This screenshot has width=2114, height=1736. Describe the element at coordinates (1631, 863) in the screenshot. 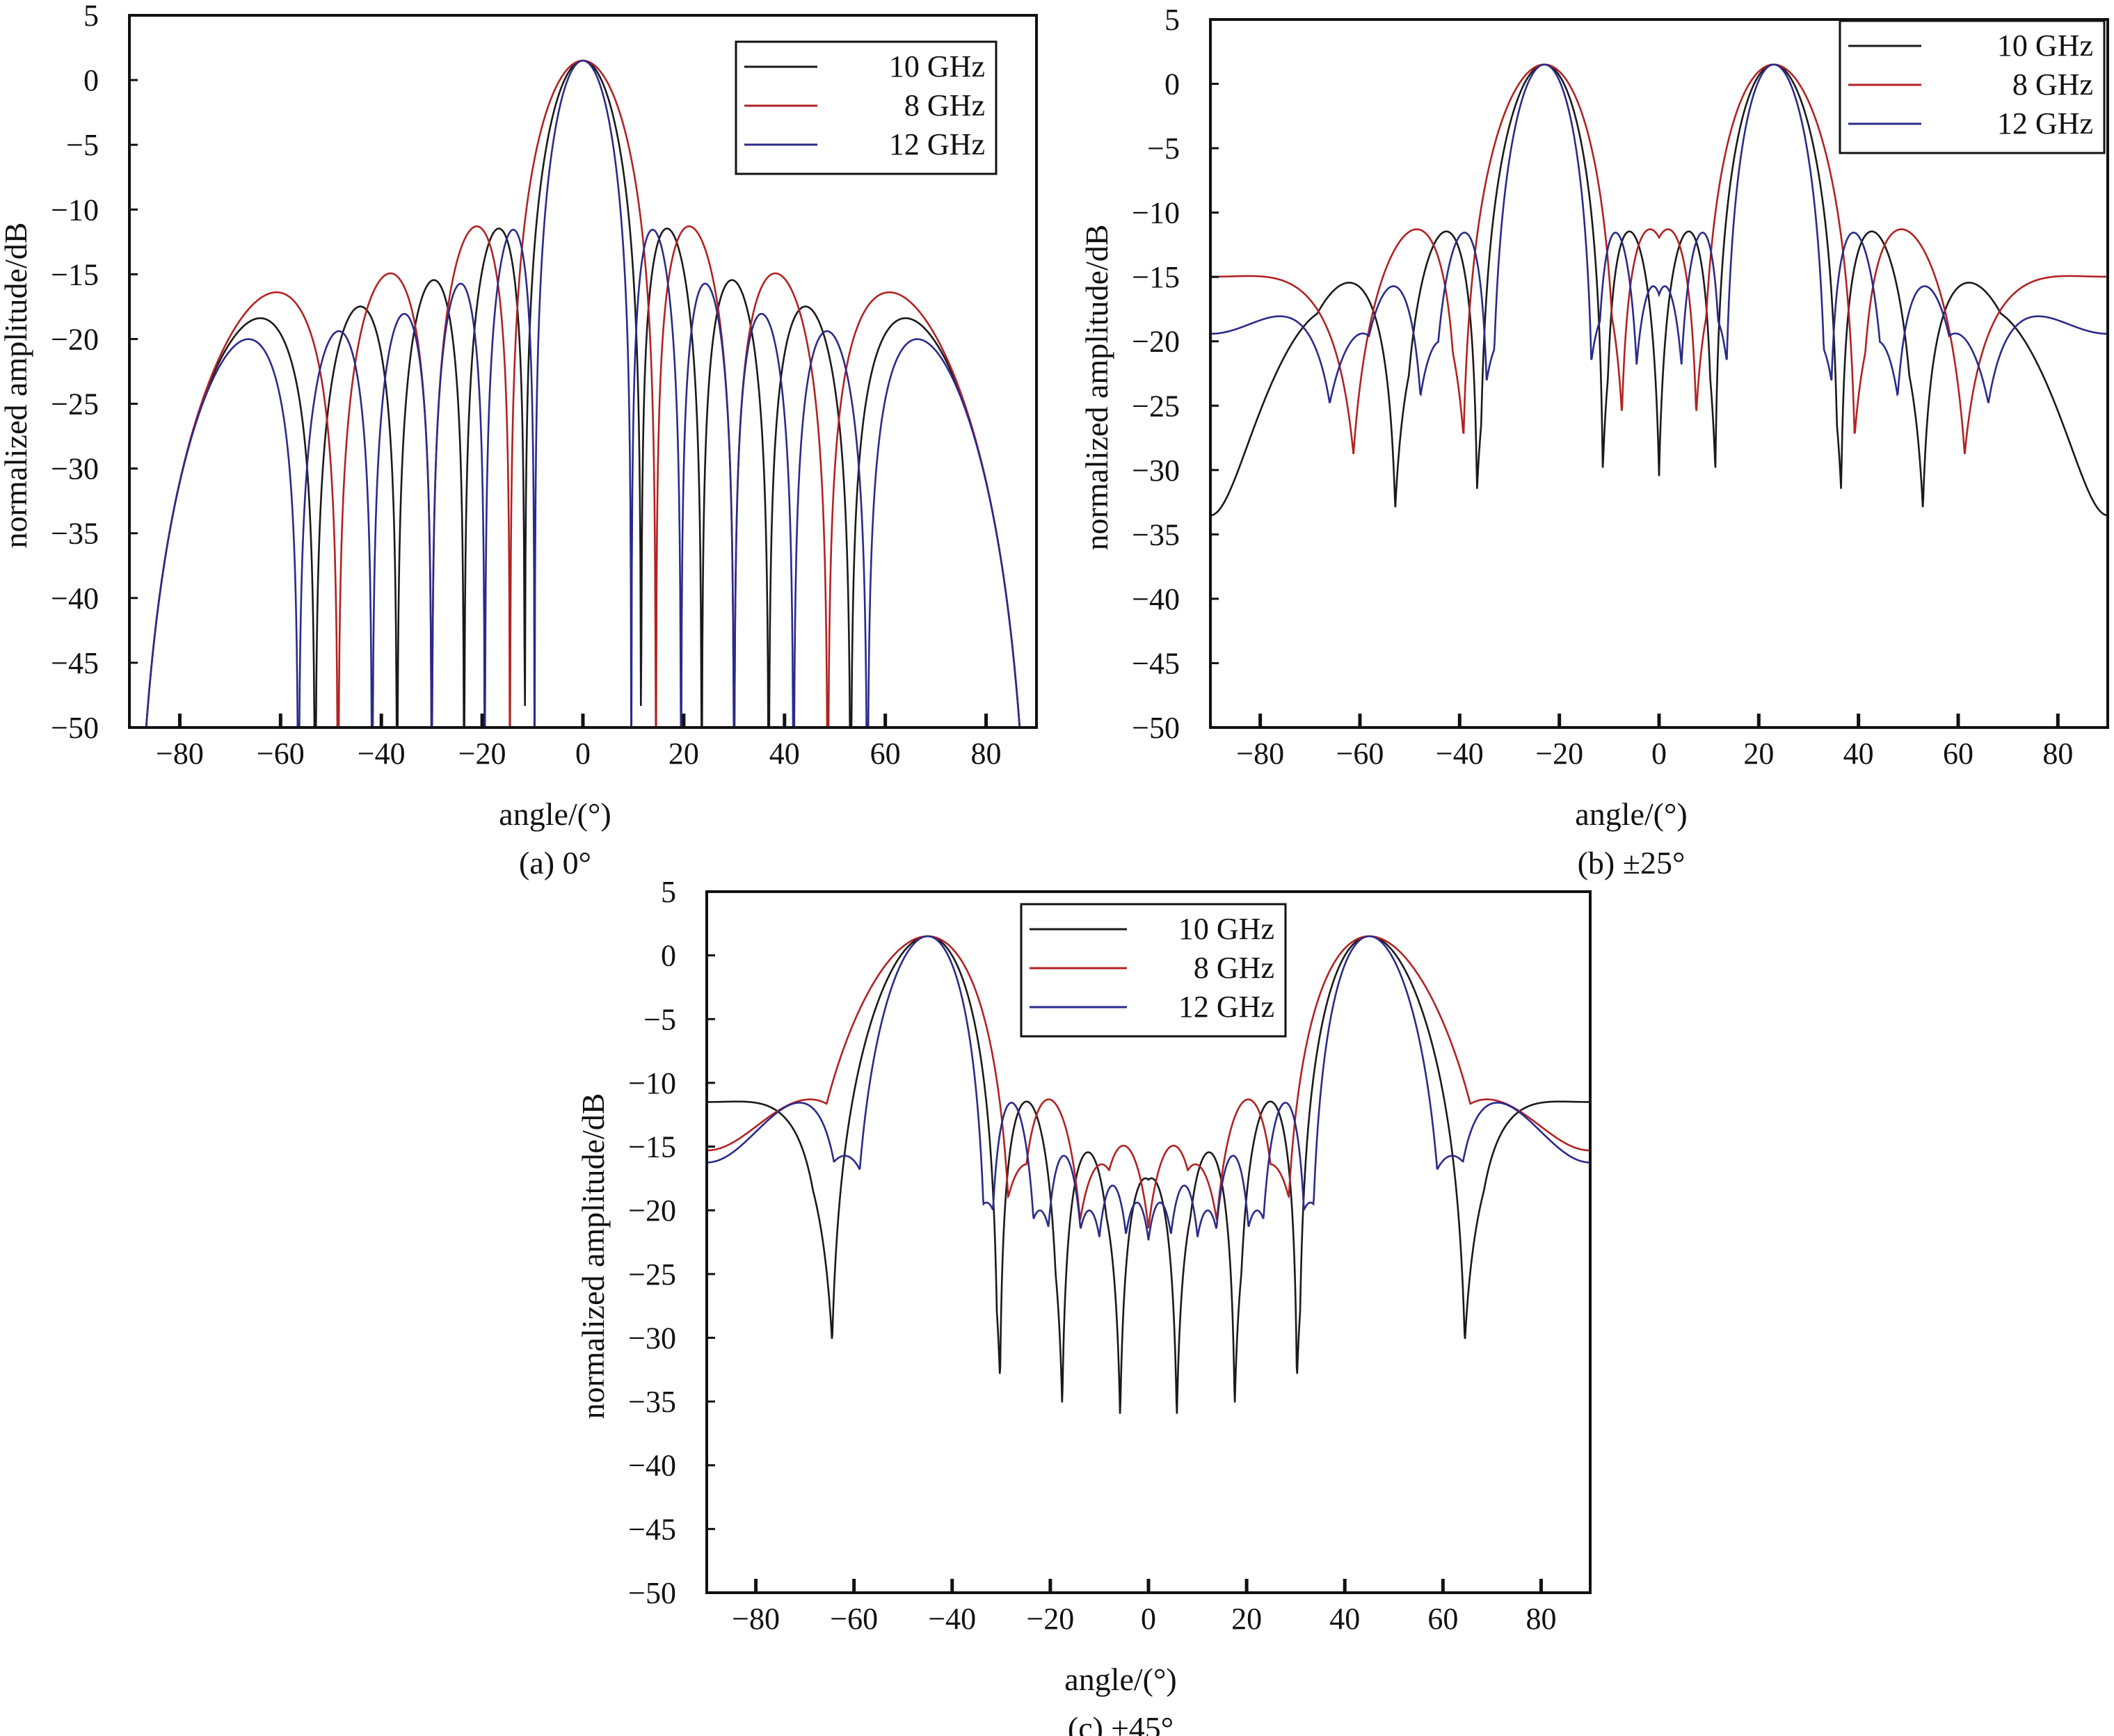

I see `panel-caption: (b) ±25°` at that location.